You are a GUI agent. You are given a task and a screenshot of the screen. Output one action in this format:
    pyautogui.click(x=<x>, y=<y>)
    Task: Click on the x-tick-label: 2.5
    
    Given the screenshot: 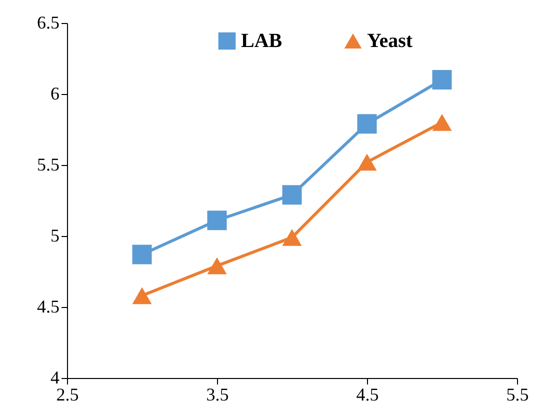 What is the action you would take?
    pyautogui.click(x=67, y=394)
    